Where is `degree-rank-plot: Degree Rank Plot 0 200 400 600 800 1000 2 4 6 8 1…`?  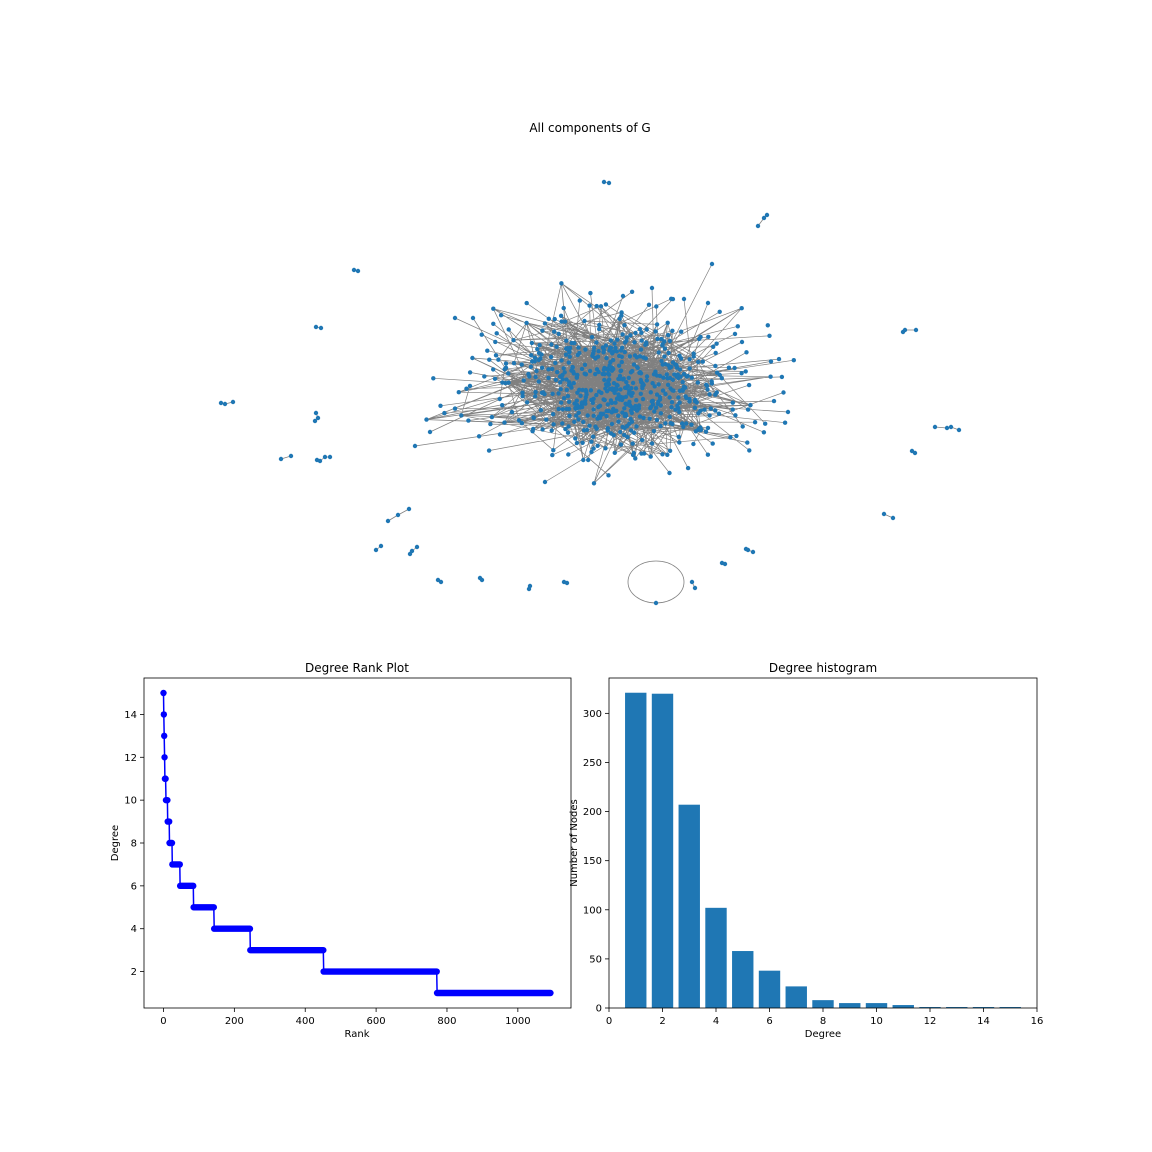 degree-rank-plot: Degree Rank Plot 0 200 400 600 800 1000 2 4 6 8 1… is located at coordinates (341, 850).